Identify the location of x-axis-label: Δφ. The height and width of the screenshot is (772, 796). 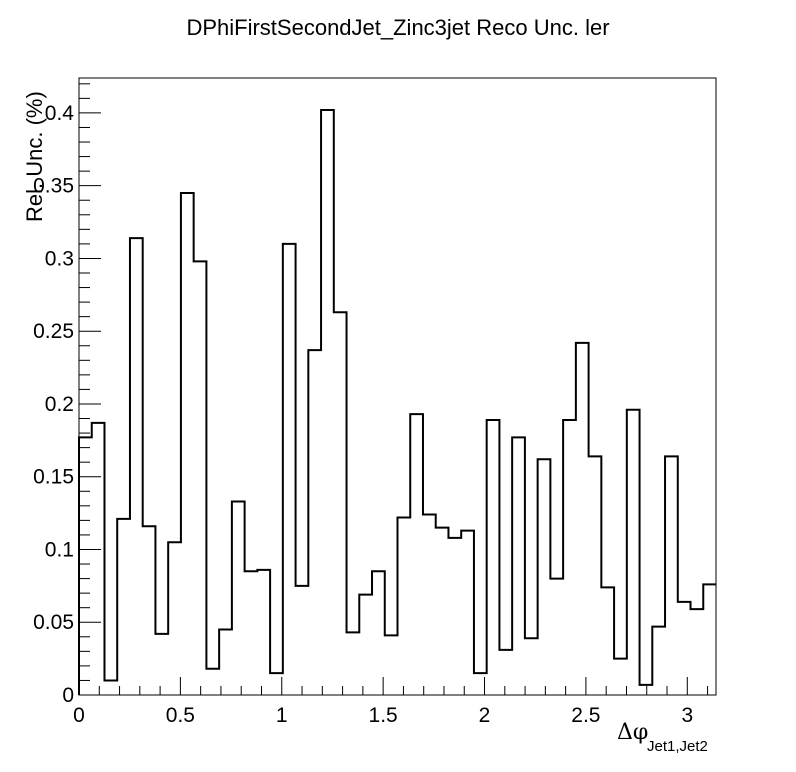
(632, 732).